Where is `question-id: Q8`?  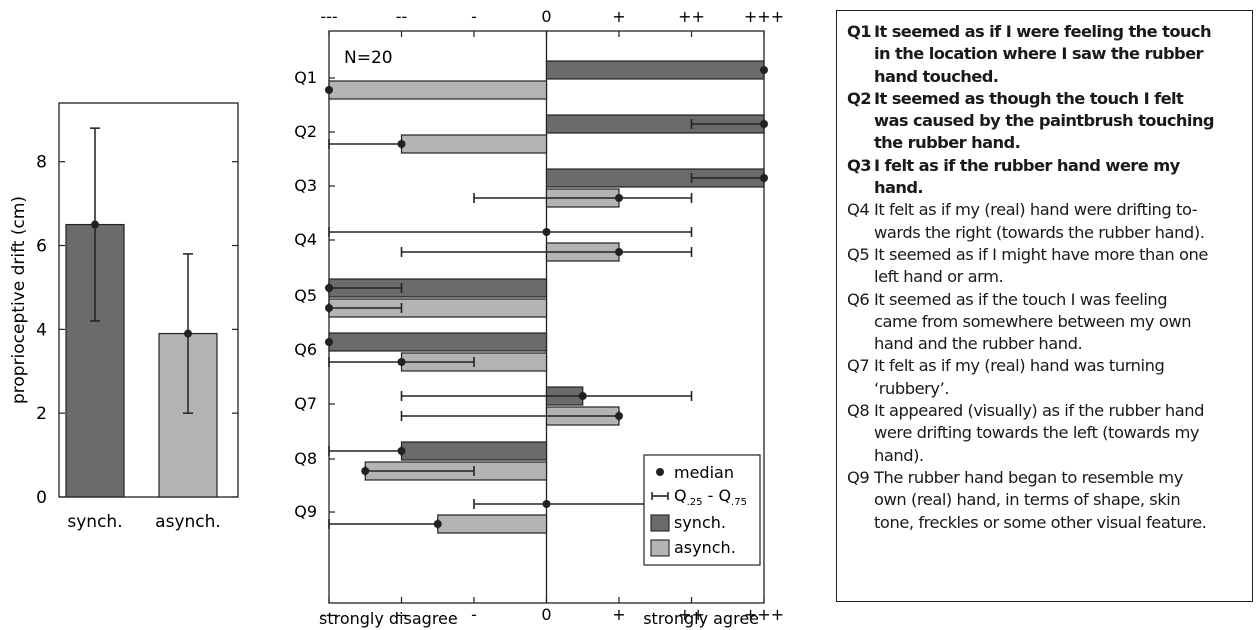
question-id: Q8 is located at coordinates (858, 411).